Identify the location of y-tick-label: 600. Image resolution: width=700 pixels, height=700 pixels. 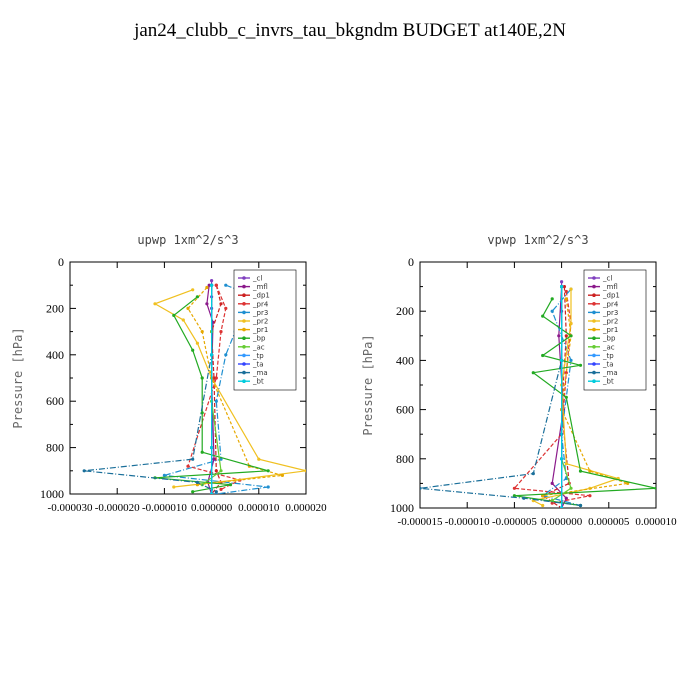
(55, 401).